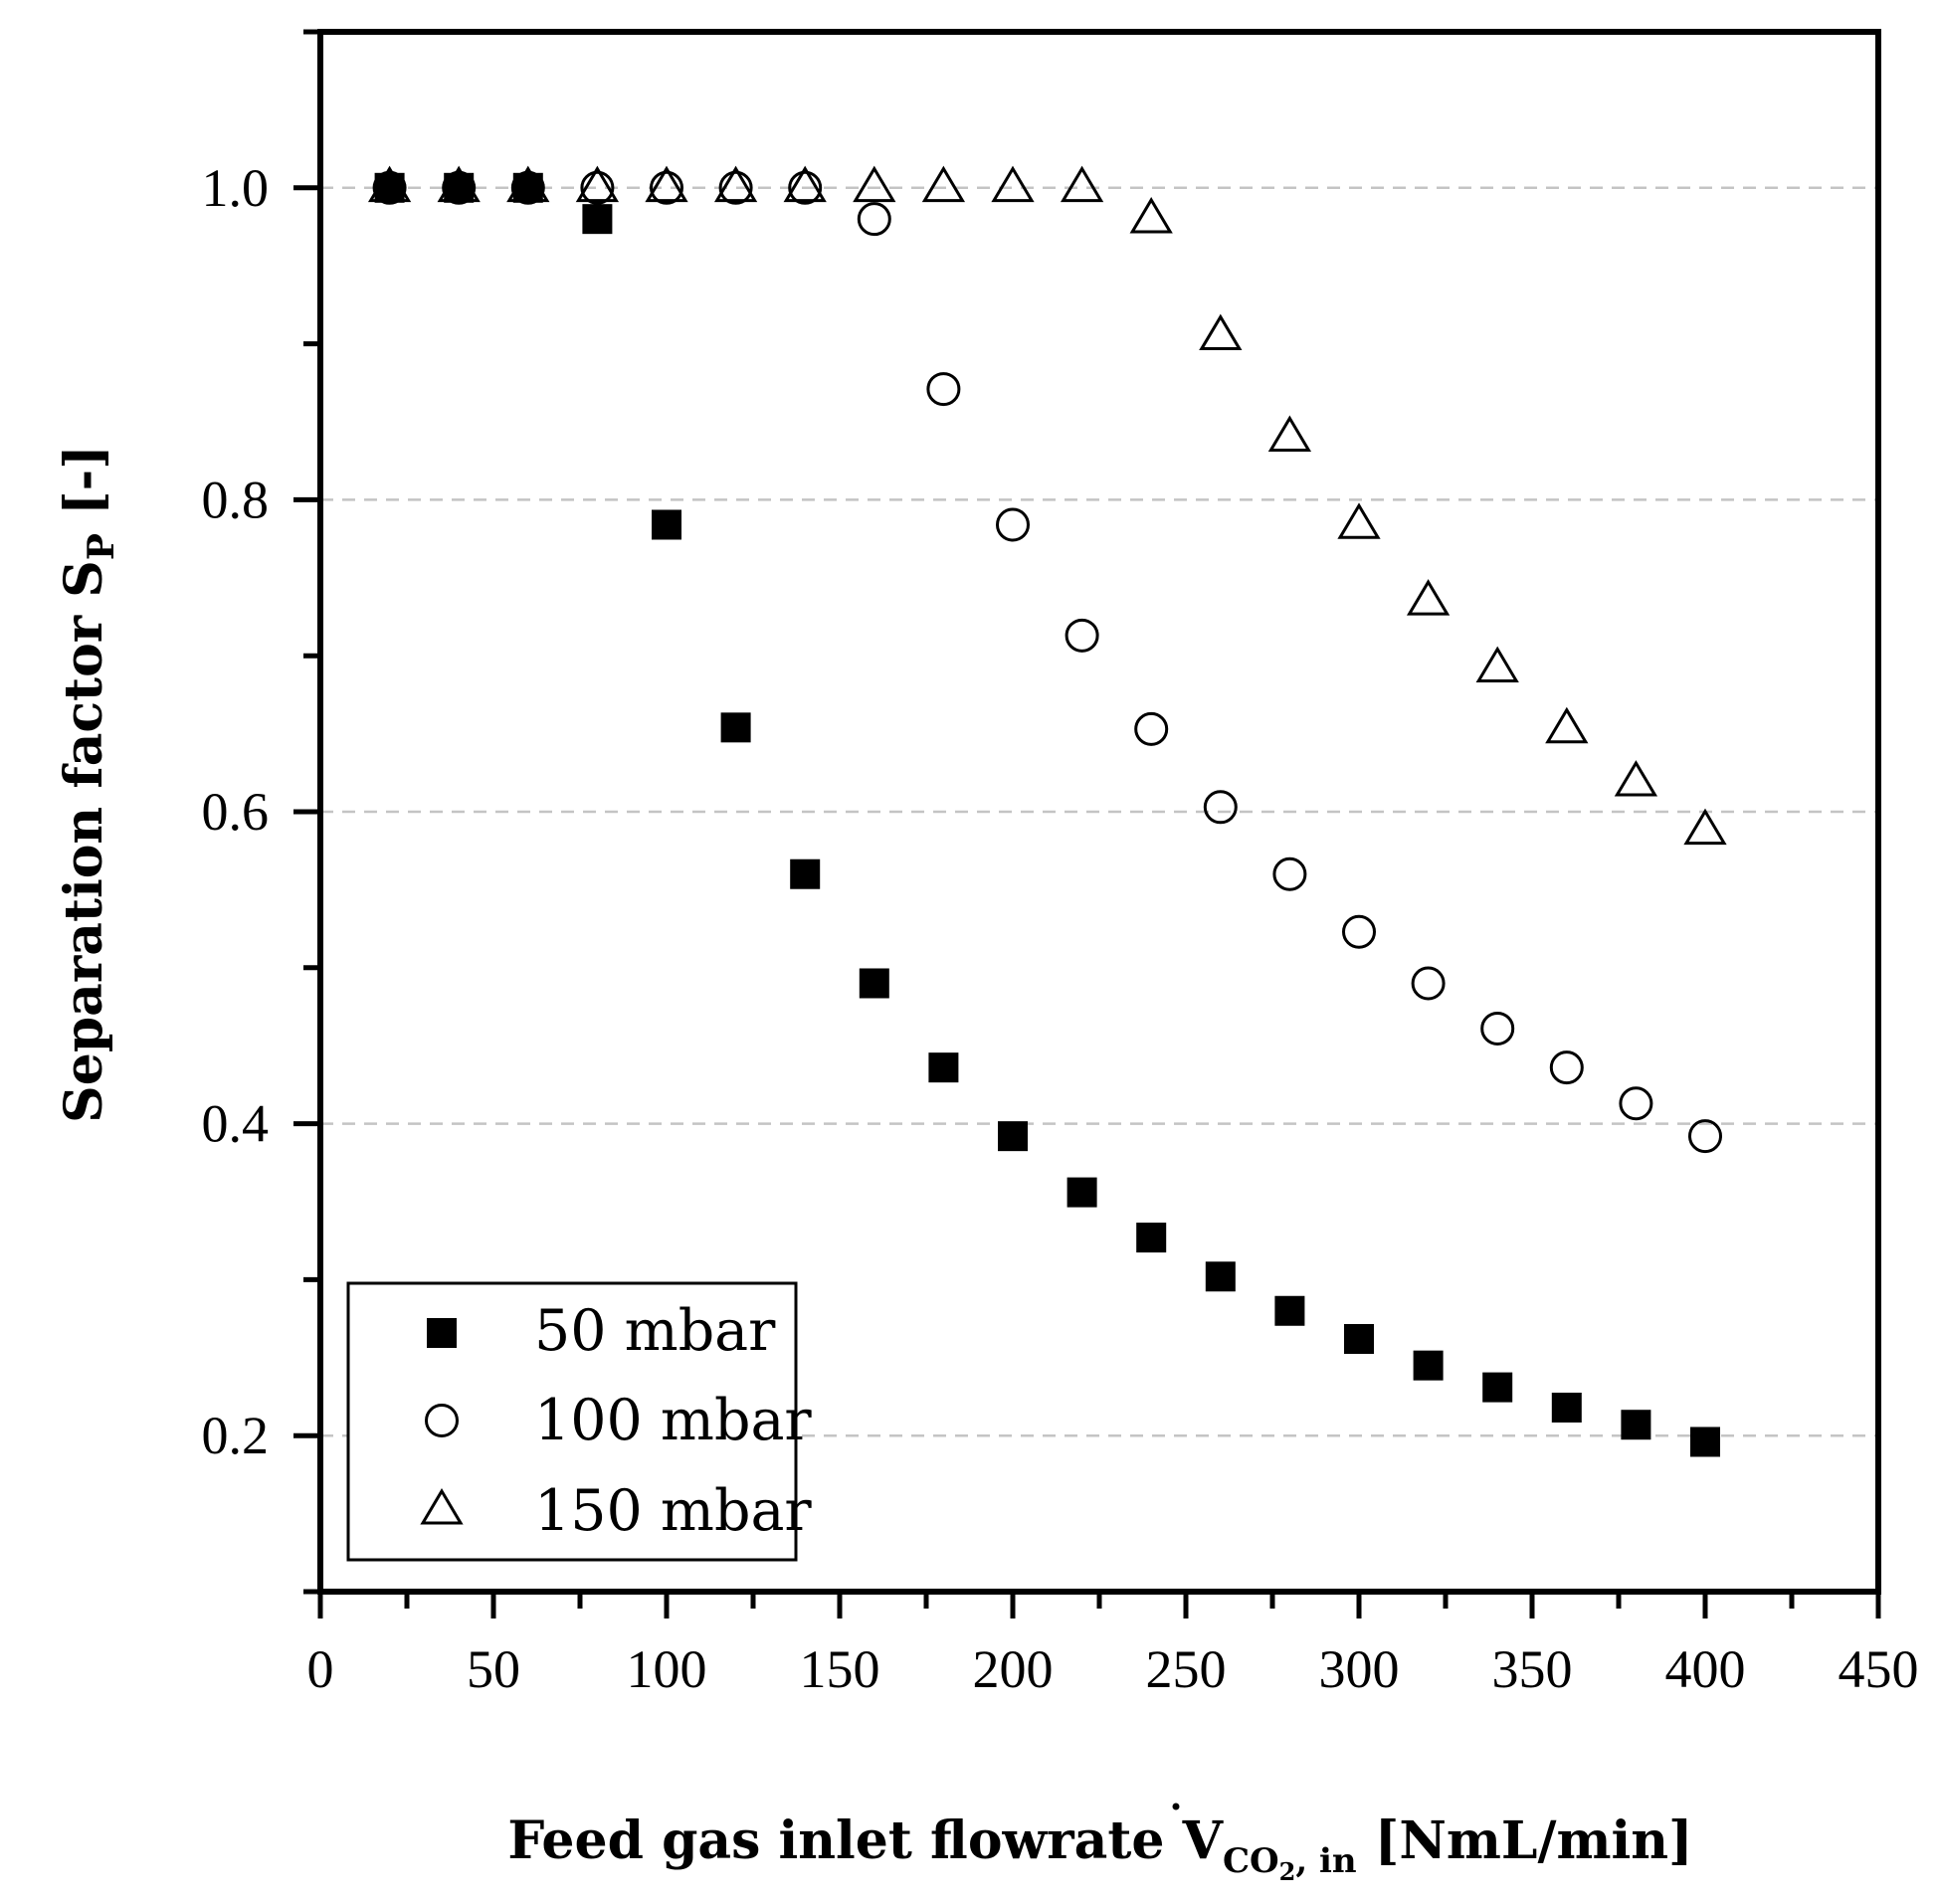  I want to click on y-tick-label-0-4: 0.4, so click(236, 1124).